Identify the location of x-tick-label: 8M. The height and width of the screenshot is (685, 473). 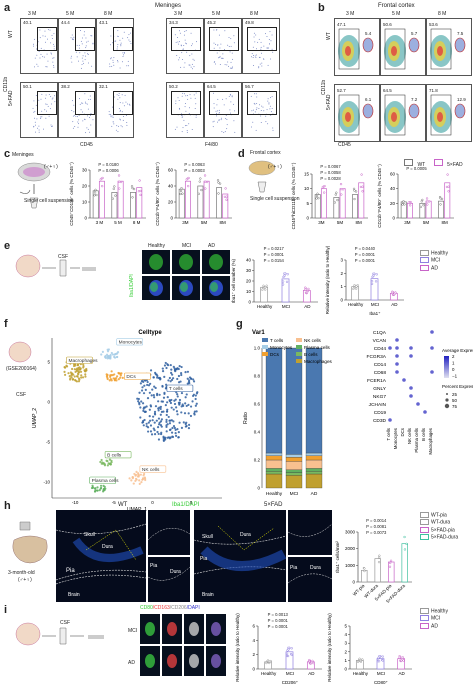
(445, 222).